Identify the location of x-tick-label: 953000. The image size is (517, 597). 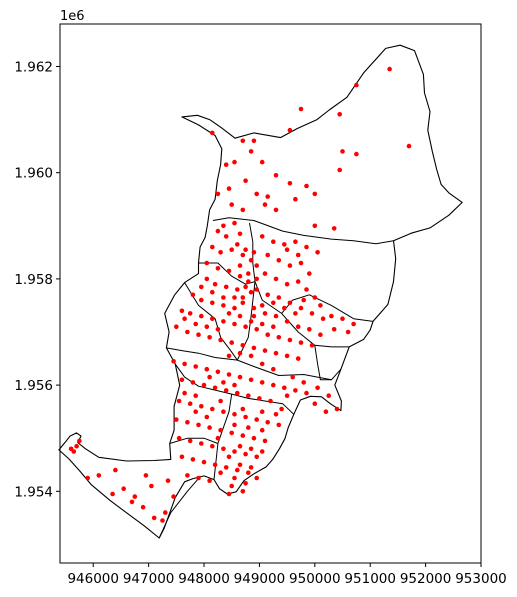
(481, 579).